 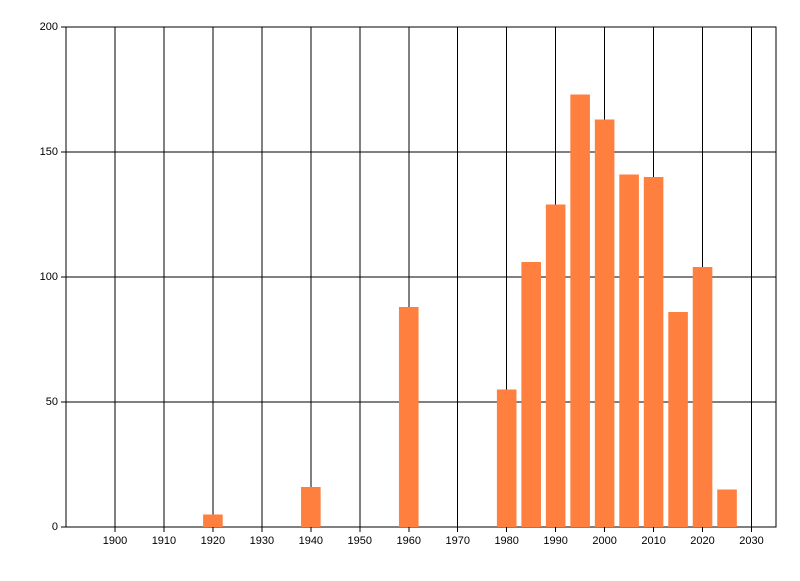 I want to click on x-tick-label: 1970, so click(x=457, y=541).